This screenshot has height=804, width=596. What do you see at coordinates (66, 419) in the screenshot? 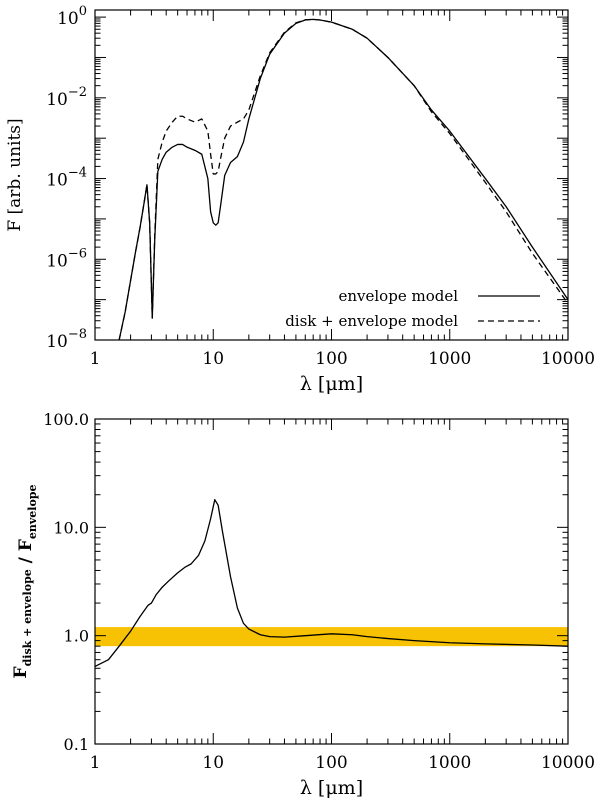
I see `y-tick-label: 100.0` at bounding box center [66, 419].